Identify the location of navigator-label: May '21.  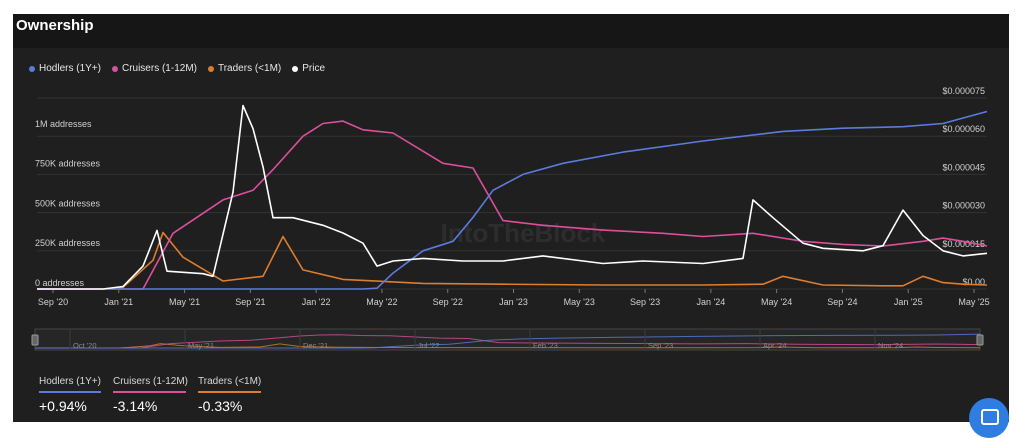
(201, 345).